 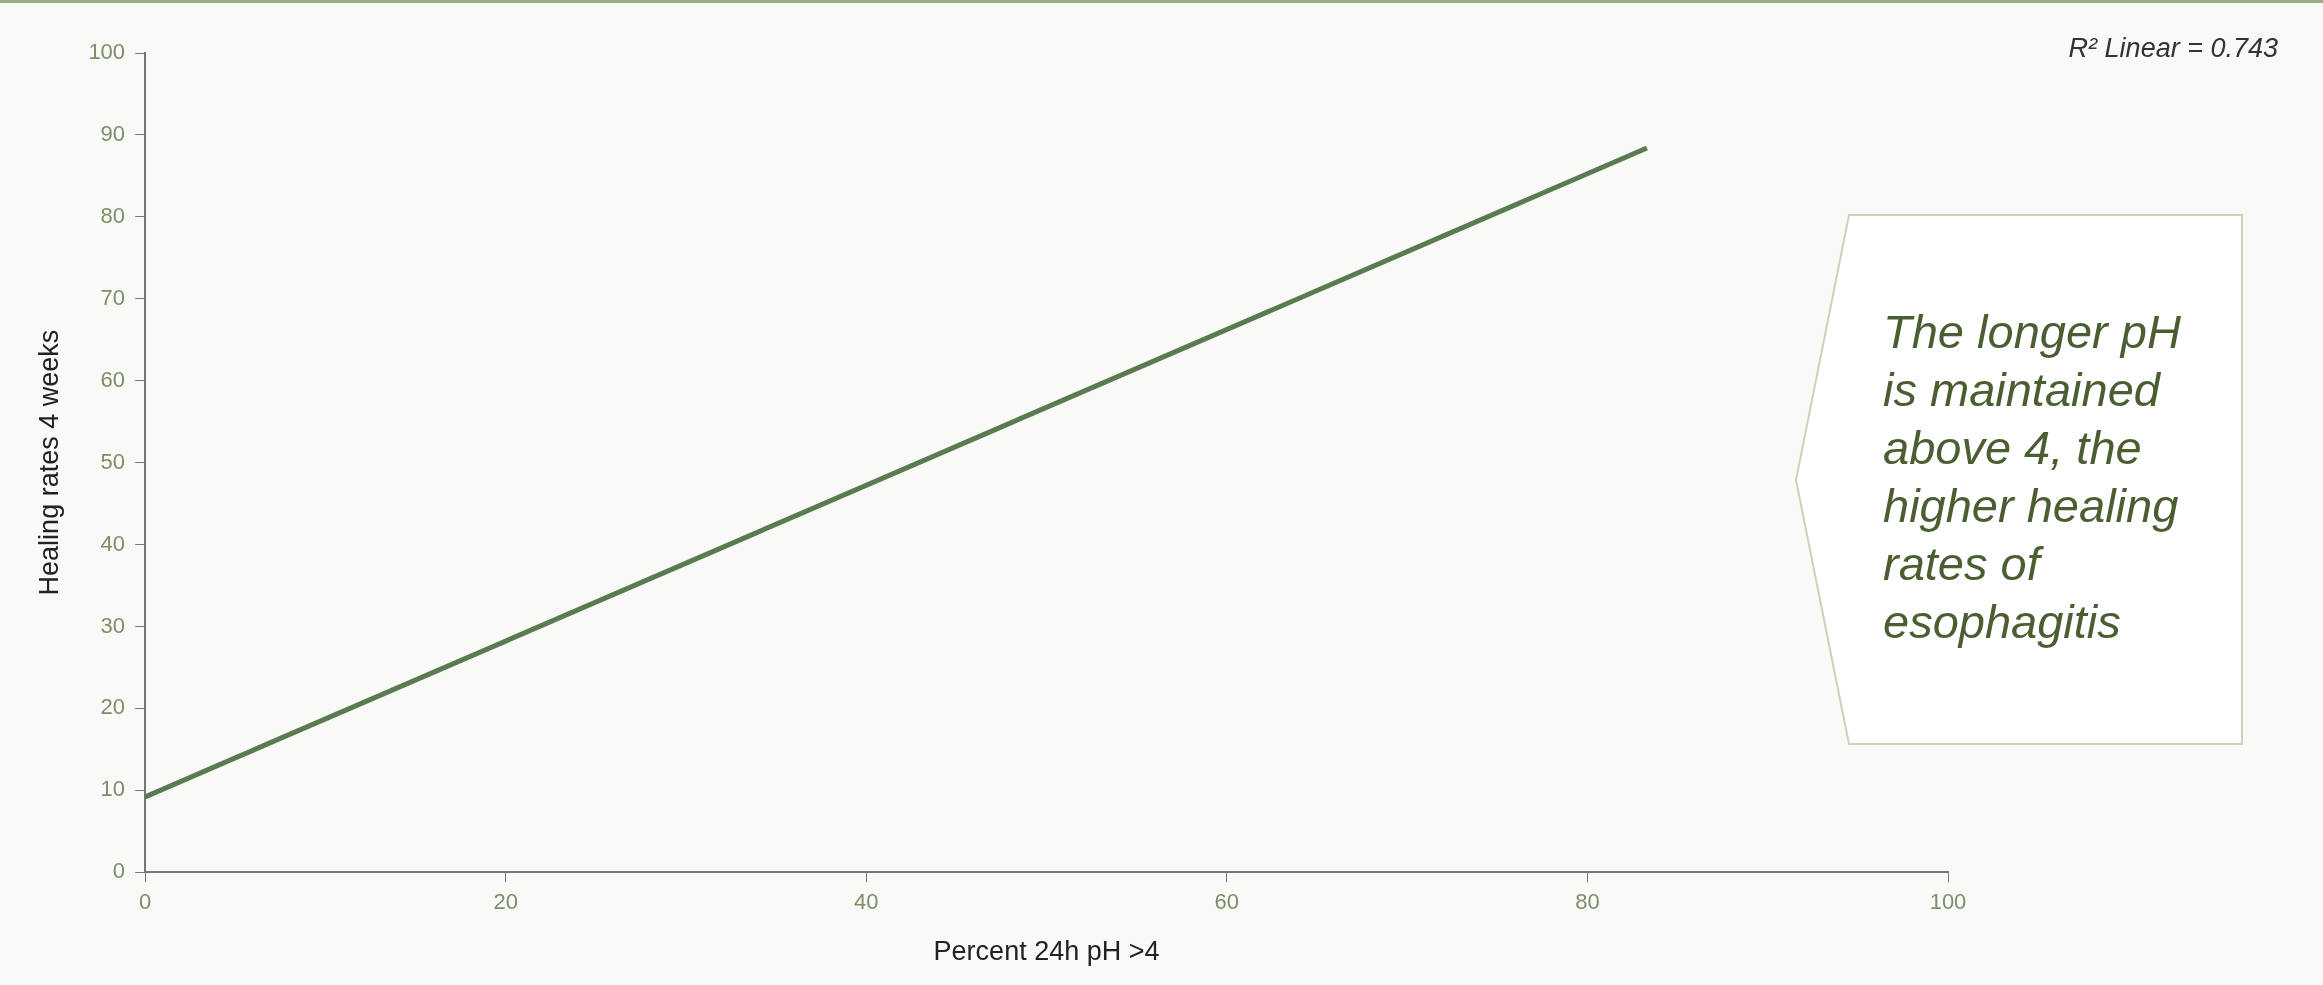 I want to click on y-tick-label: 20, so click(x=113, y=707).